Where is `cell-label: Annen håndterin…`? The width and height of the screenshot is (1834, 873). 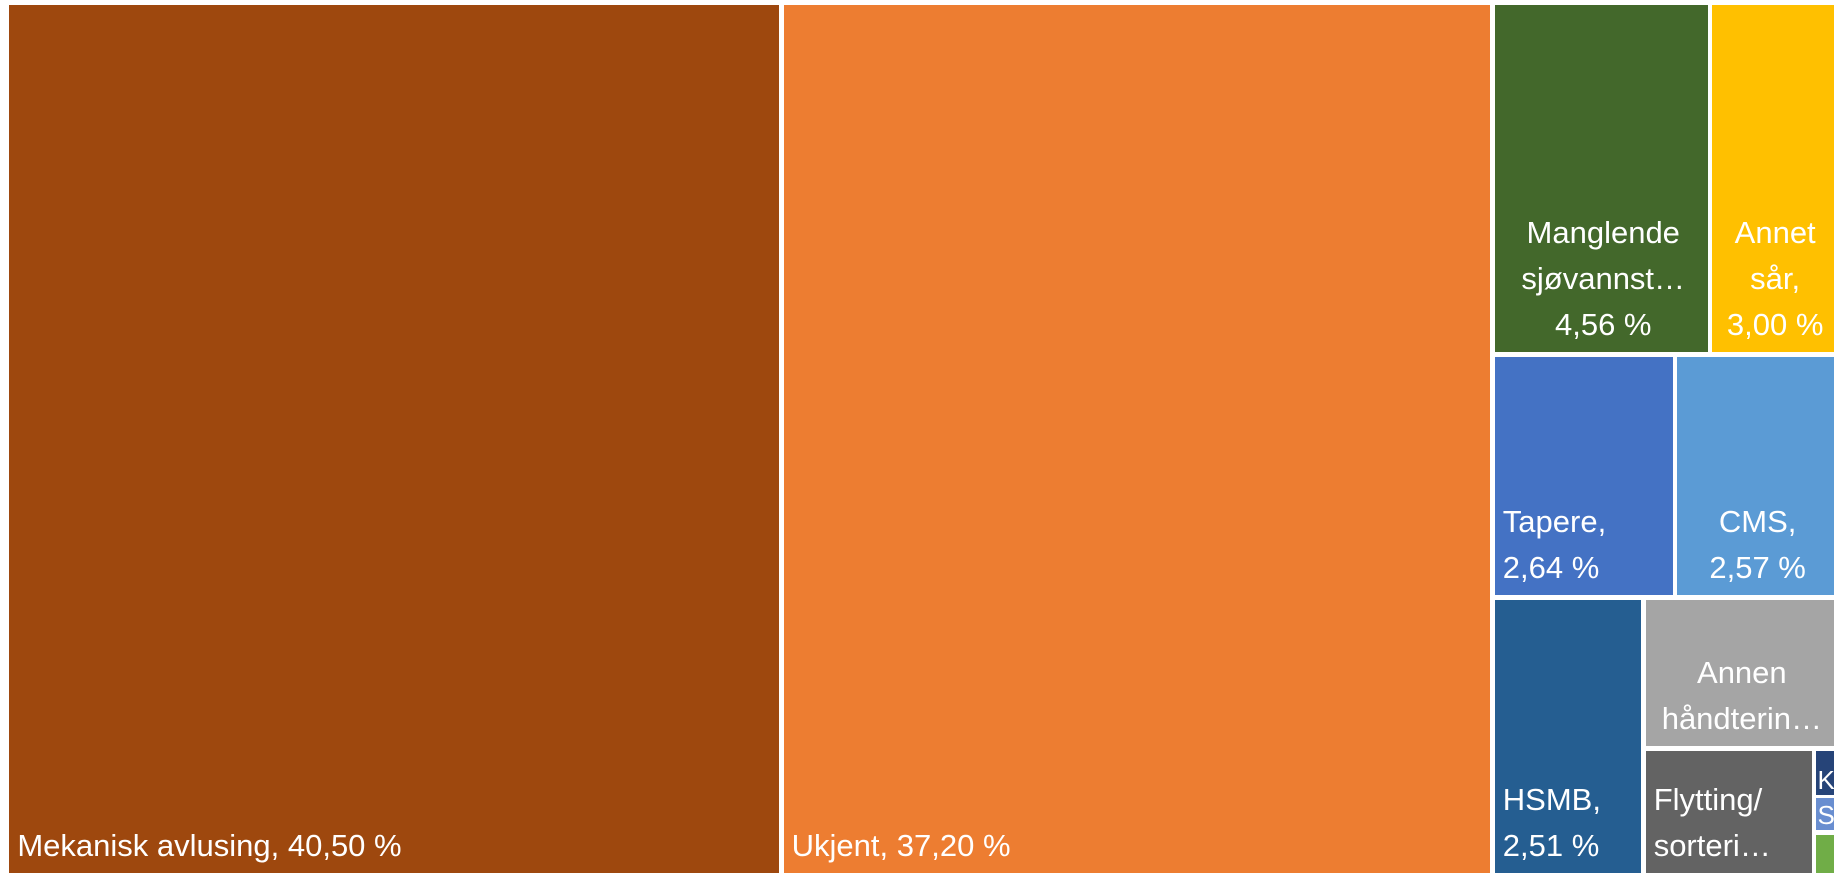
cell-label: Annen håndterin… is located at coordinates (1741, 696).